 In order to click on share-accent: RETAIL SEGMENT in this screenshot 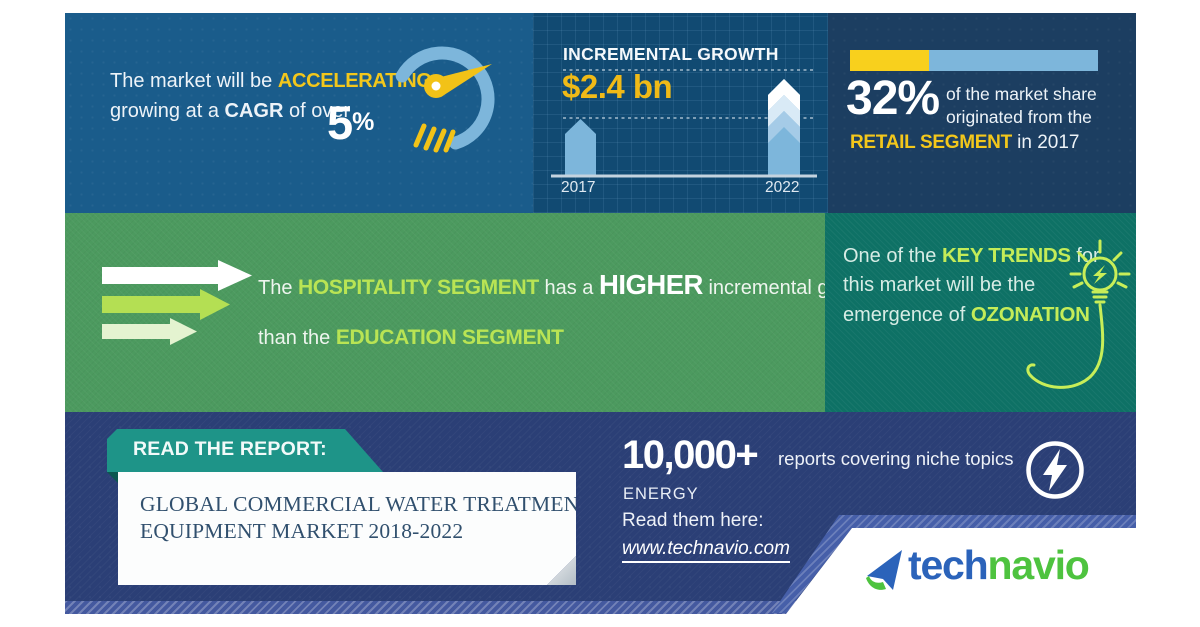, I will do `click(931, 142)`.